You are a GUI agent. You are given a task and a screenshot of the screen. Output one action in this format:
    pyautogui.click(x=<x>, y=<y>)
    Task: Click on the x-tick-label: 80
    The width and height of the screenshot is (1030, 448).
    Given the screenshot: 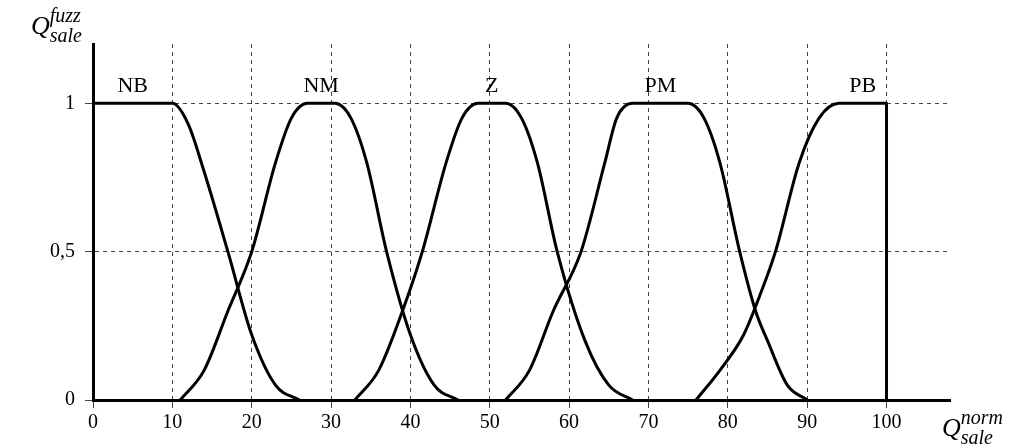 What is the action you would take?
    pyautogui.click(x=727, y=421)
    